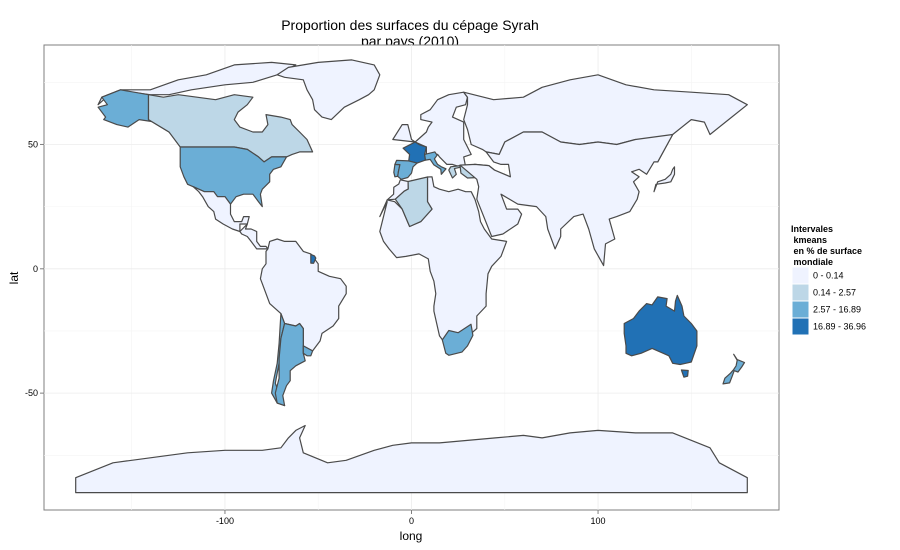 The height and width of the screenshot is (550, 900). What do you see at coordinates (839, 327) in the screenshot?
I see `legend-key-label: 16.89 - 36.96` at bounding box center [839, 327].